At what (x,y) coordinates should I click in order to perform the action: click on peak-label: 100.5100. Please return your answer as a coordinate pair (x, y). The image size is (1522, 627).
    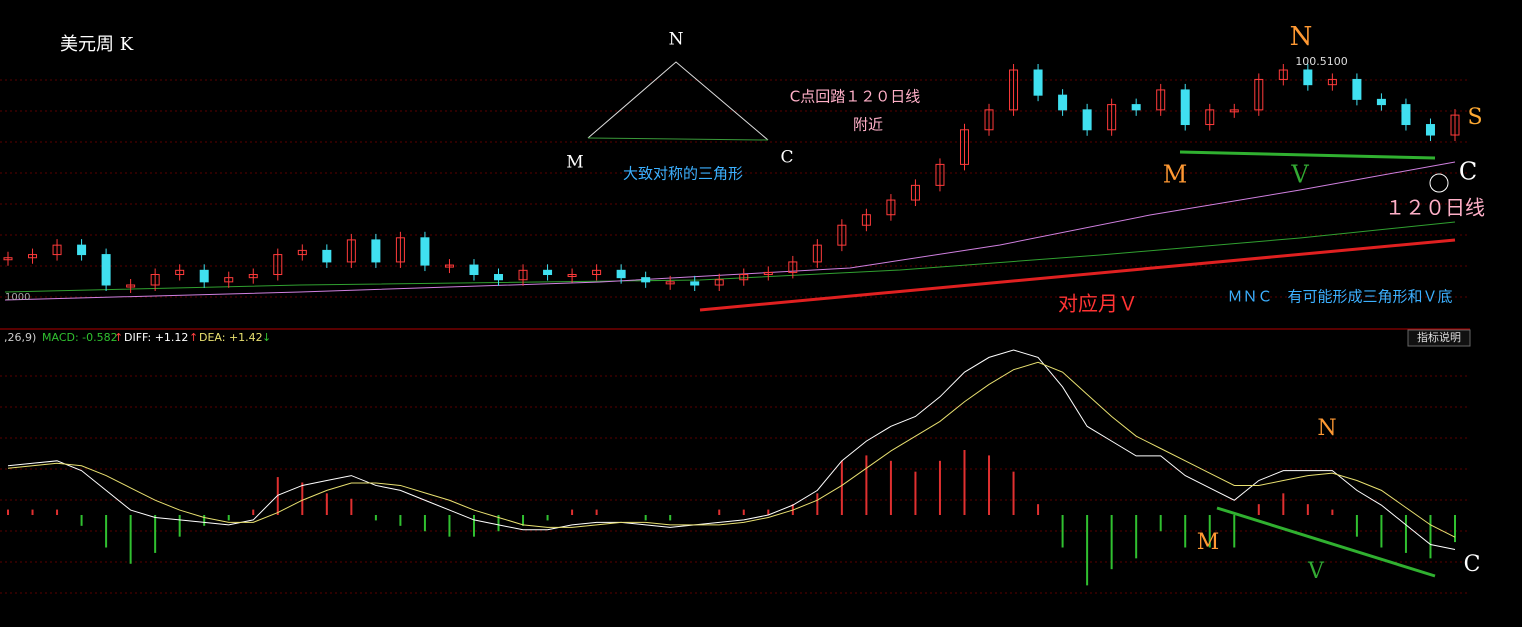
    Looking at the image, I should click on (1321, 61).